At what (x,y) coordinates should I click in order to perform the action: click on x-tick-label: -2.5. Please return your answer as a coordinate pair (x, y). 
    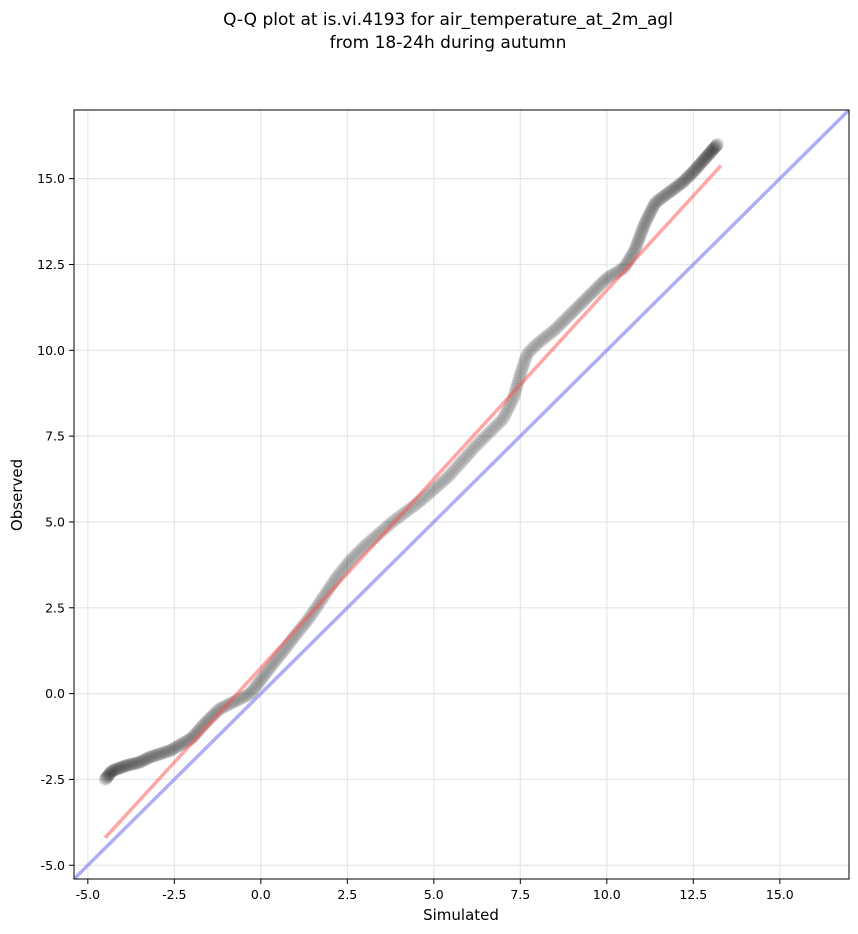
    Looking at the image, I should click on (174, 894).